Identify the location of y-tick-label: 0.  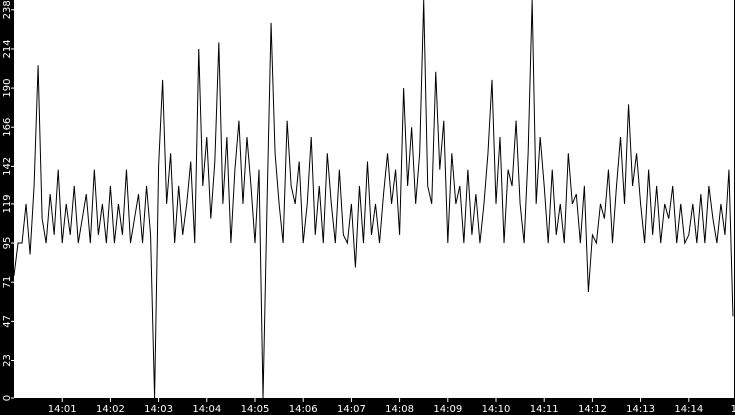
(7, 398).